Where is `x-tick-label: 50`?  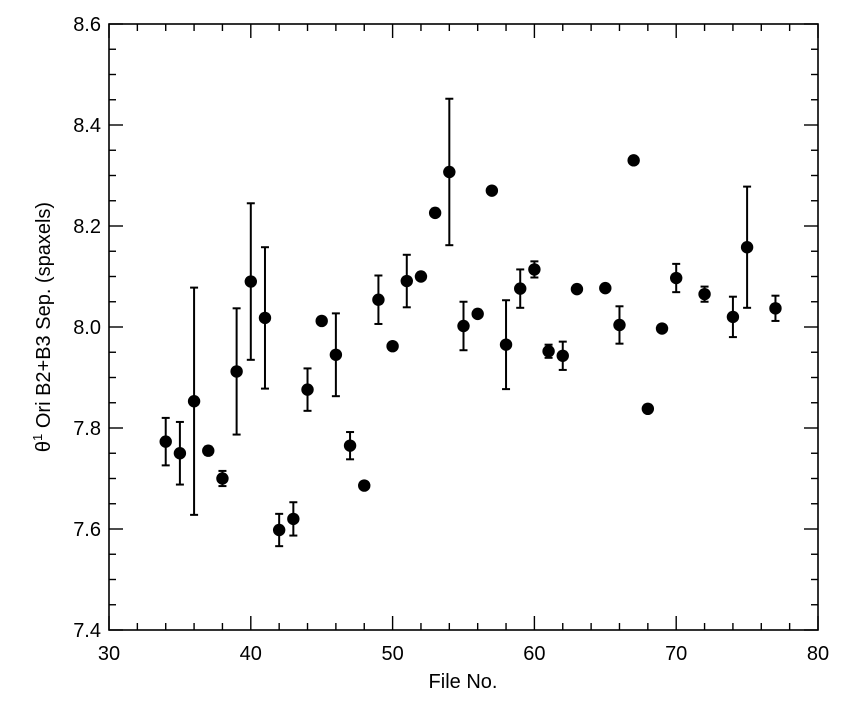 x-tick-label: 50 is located at coordinates (392, 654).